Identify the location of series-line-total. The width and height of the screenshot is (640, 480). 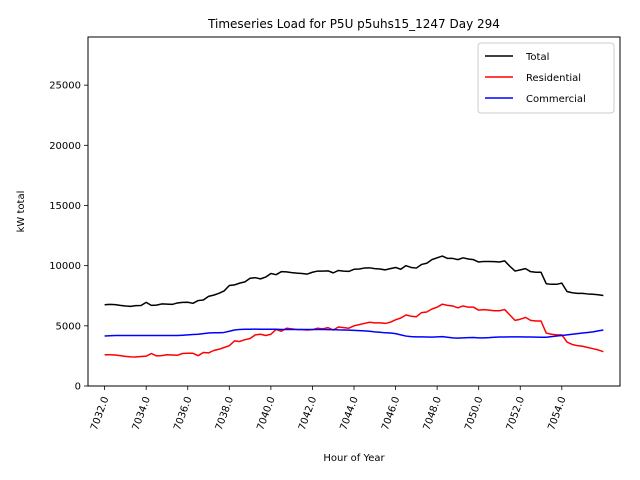
(354, 281).